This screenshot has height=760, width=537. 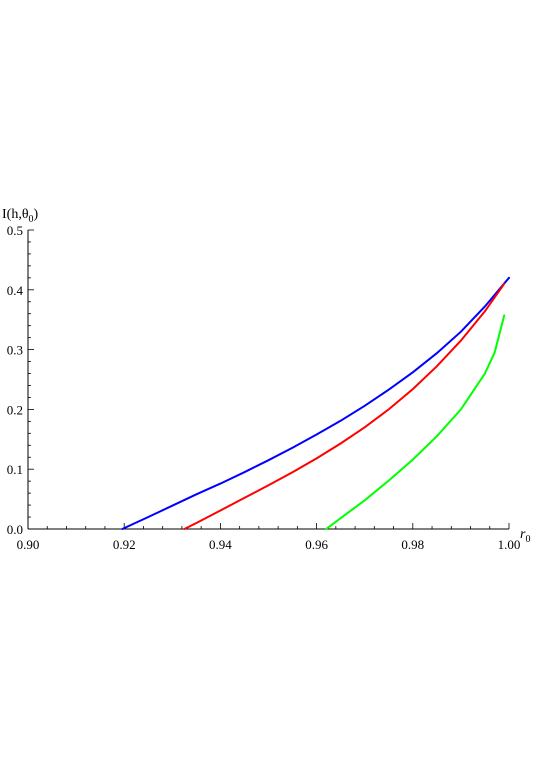 I want to click on y-tick-label: 0.2, so click(x=15, y=409).